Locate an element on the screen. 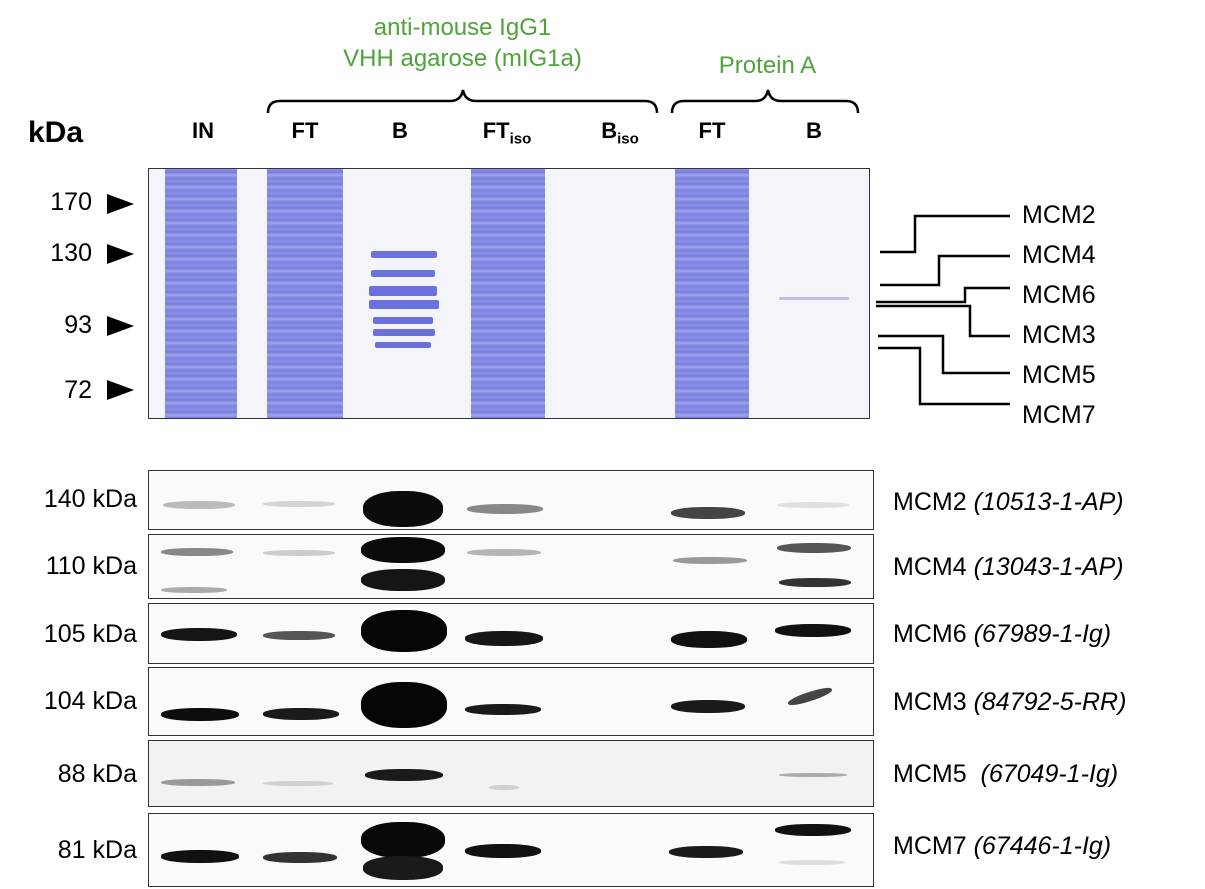  band-mcm4-in-upper is located at coordinates (197, 552).